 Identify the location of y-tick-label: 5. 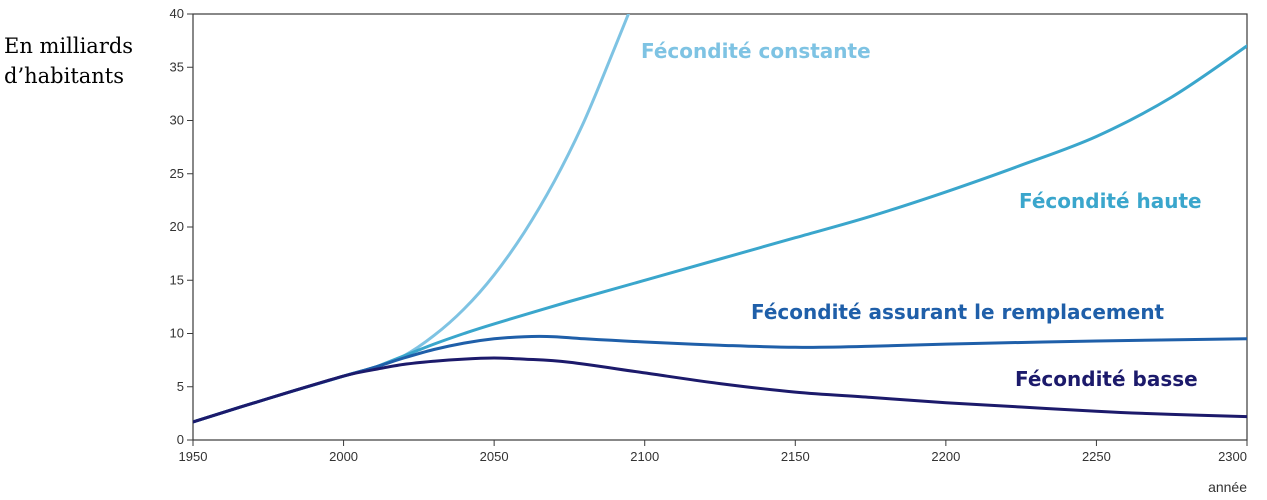
(180, 386).